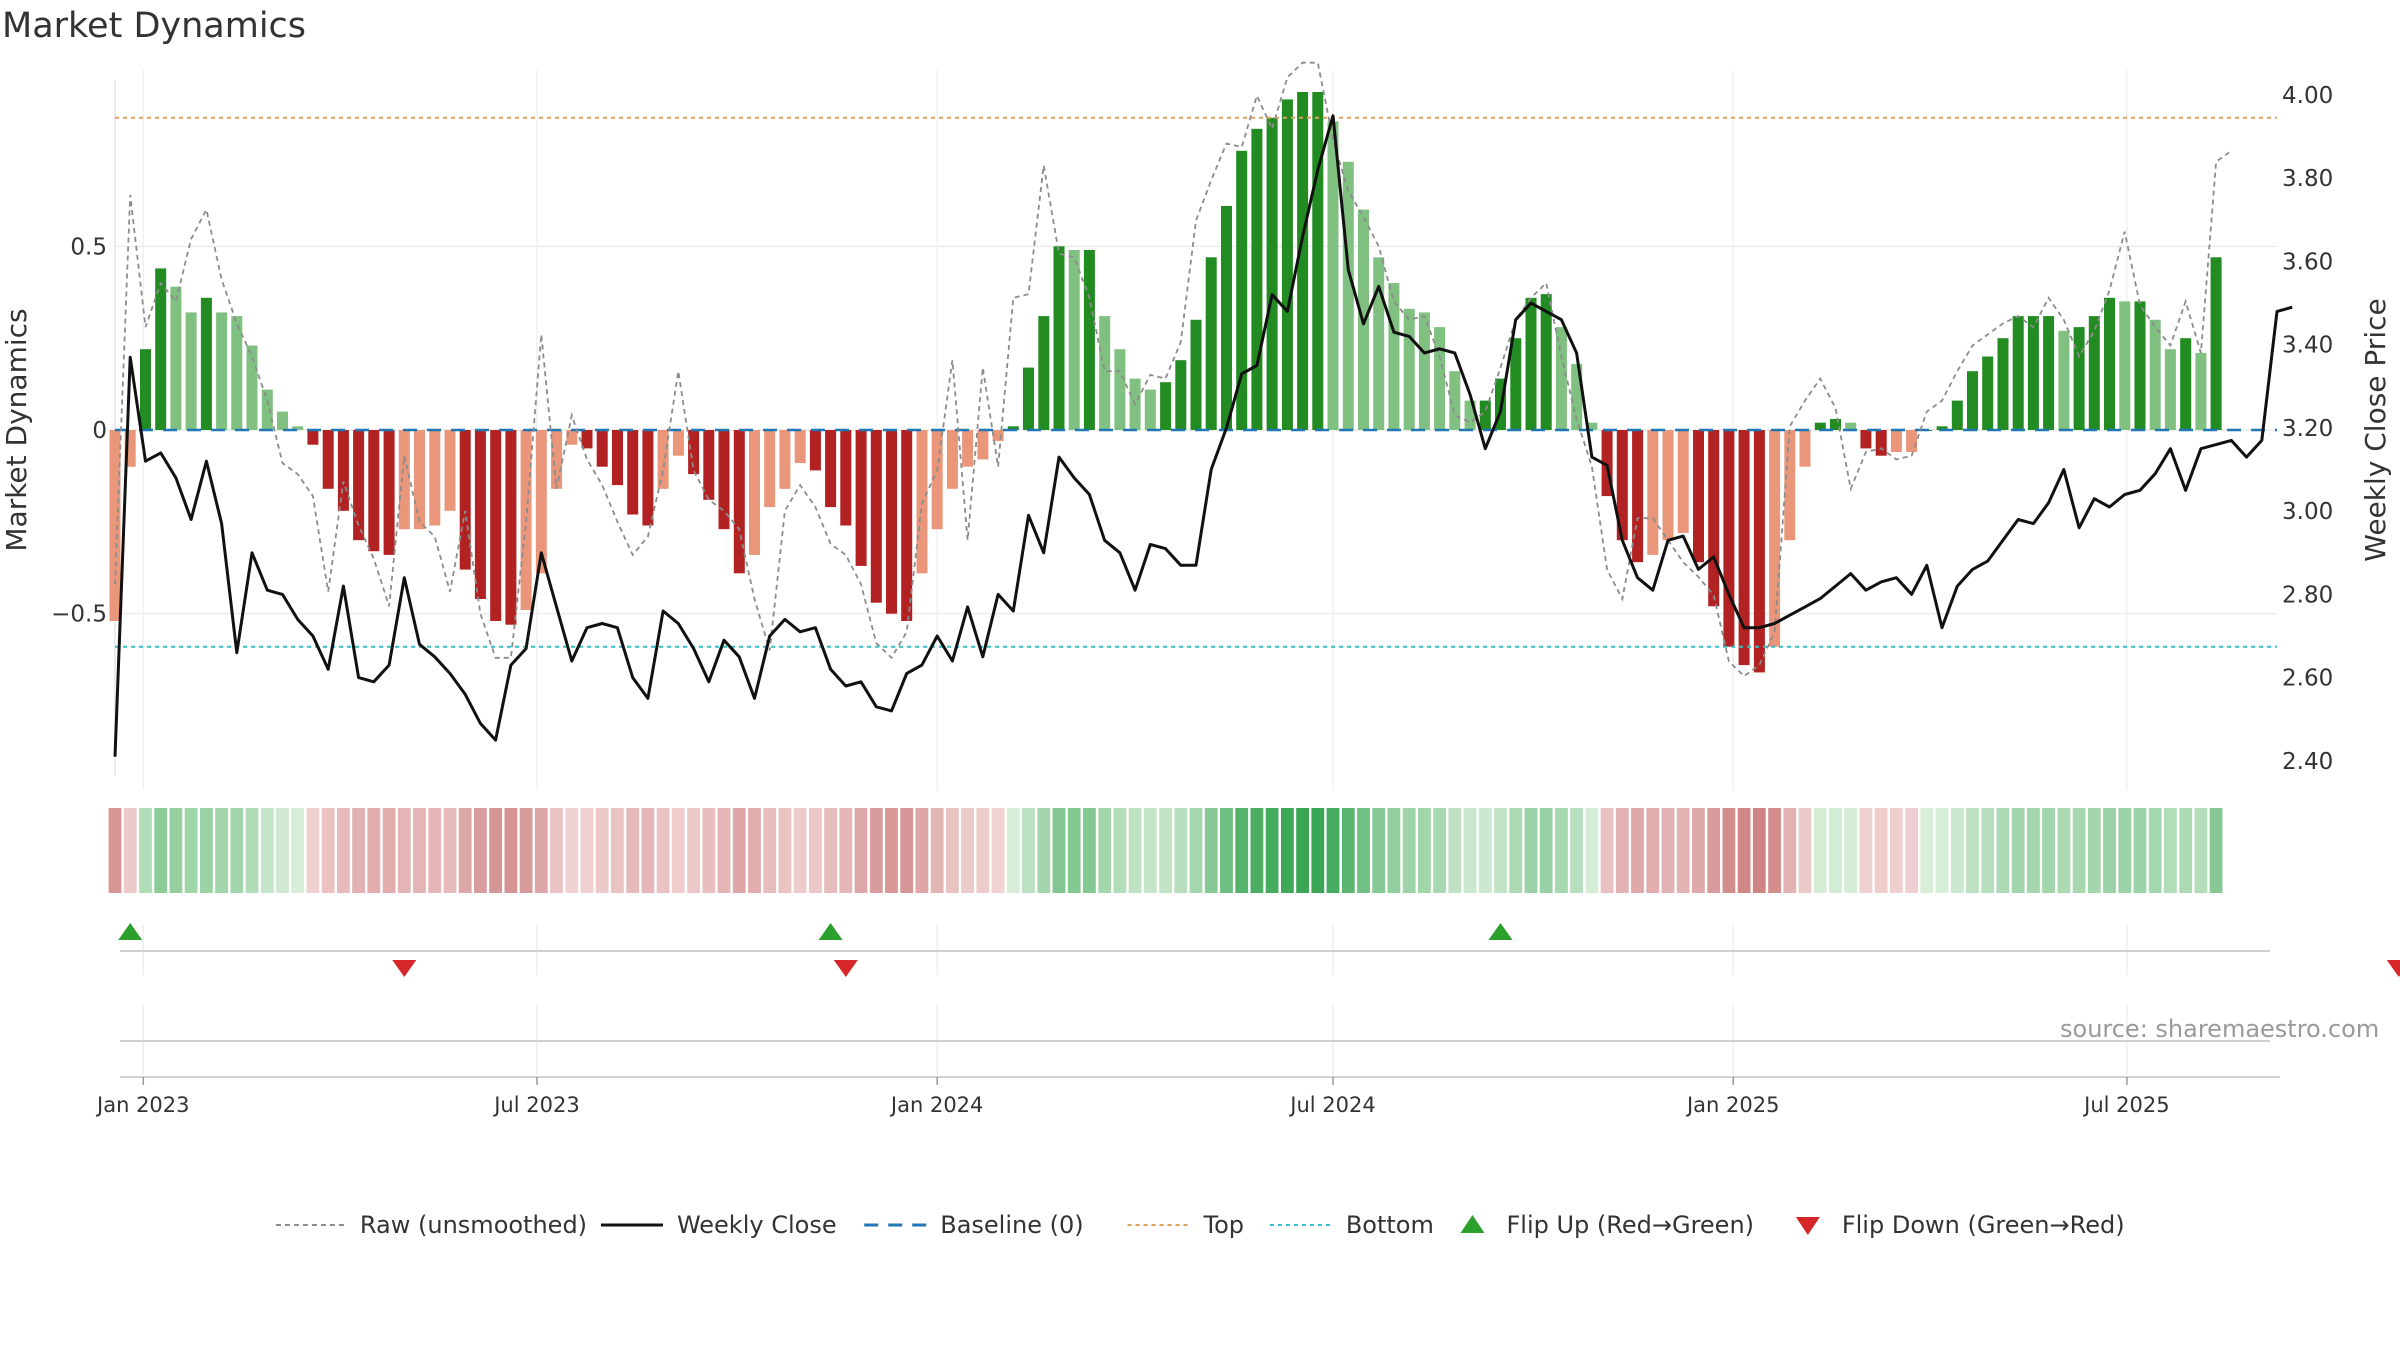 The width and height of the screenshot is (2400, 1350). I want to click on x-tick-label: Jan 2024, so click(936, 1105).